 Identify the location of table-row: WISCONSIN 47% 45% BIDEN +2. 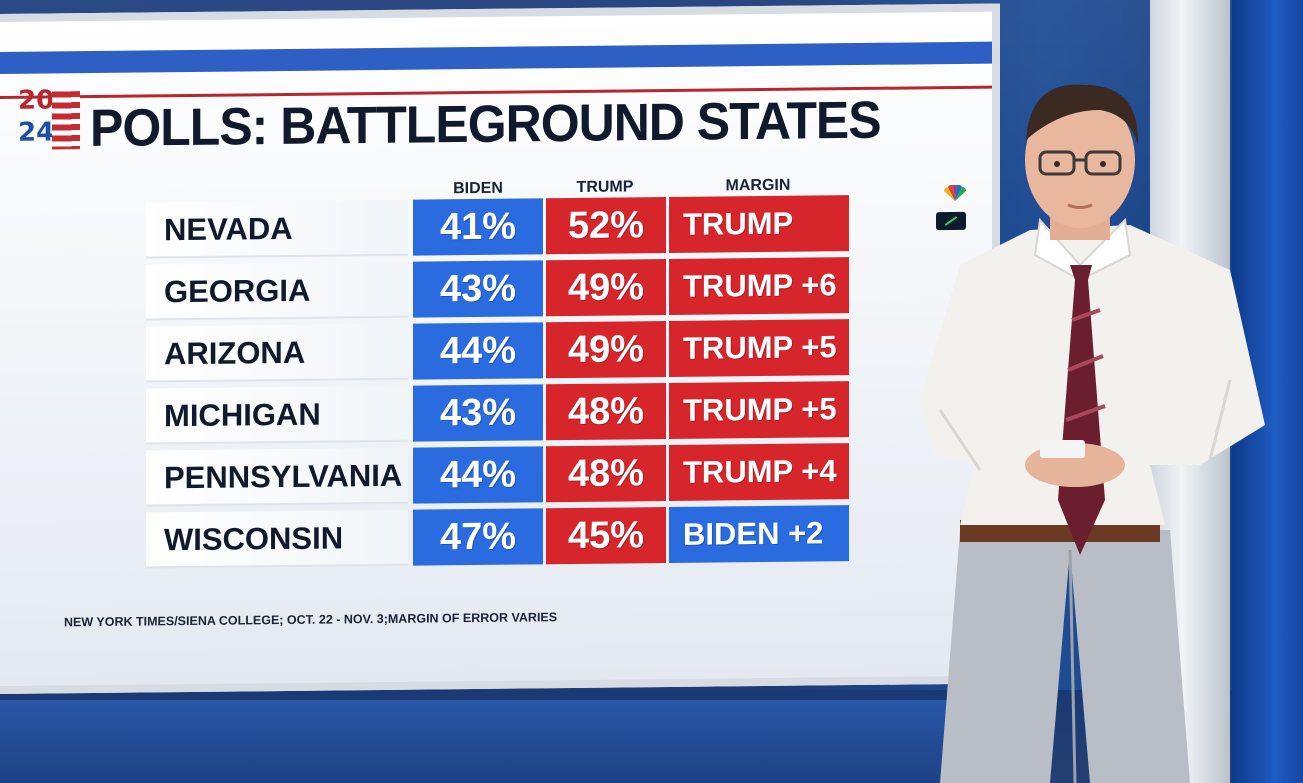
(501, 537).